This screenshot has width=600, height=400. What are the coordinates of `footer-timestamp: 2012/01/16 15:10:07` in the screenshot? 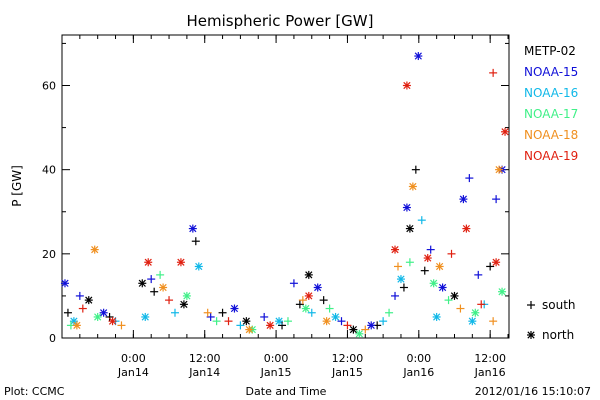 It's located at (533, 391).